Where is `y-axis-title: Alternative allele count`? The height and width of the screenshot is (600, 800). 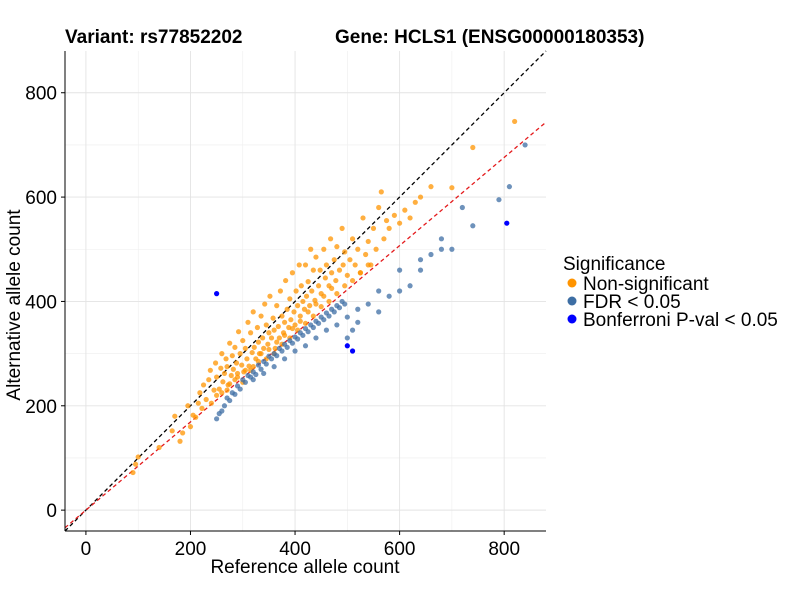 y-axis-title: Alternative allele count is located at coordinates (14, 305).